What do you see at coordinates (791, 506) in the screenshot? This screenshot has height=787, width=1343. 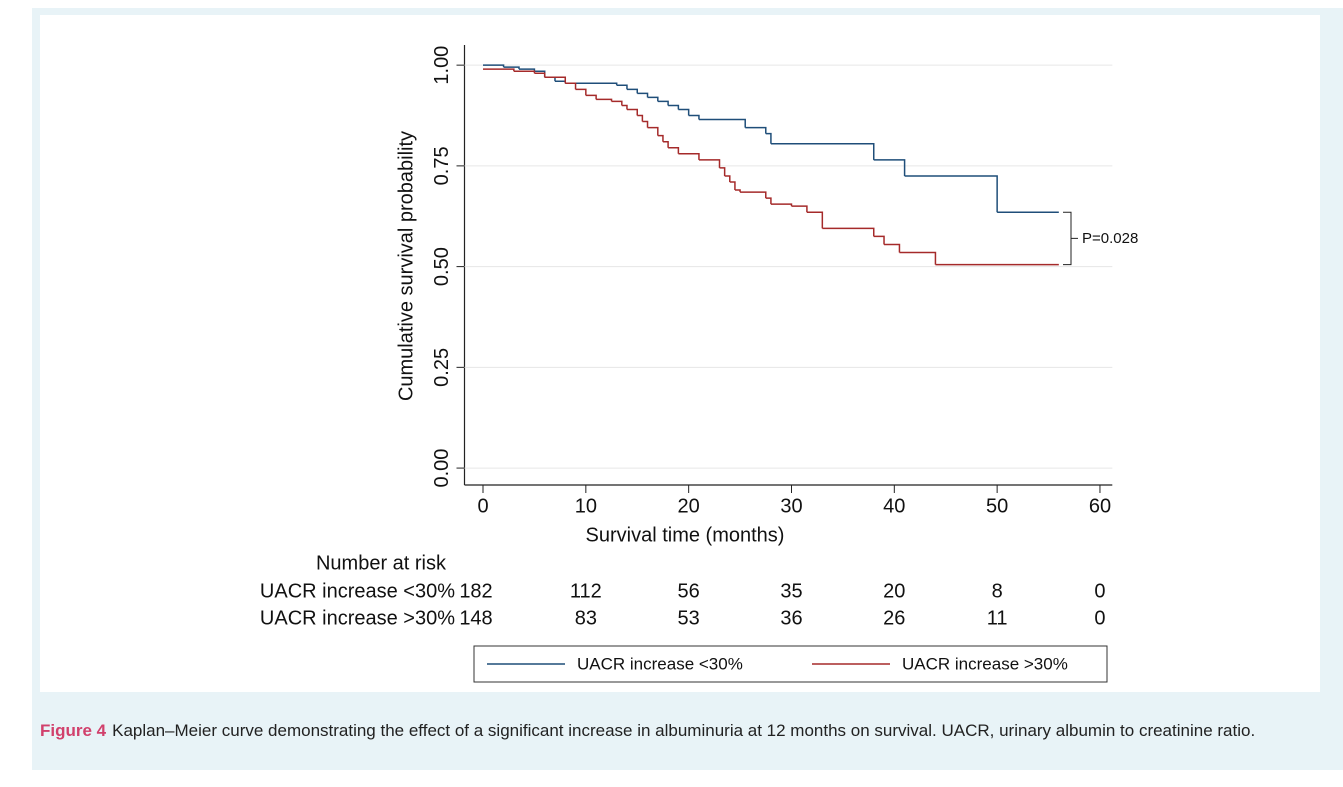 I see `x-tick-label: 30` at bounding box center [791, 506].